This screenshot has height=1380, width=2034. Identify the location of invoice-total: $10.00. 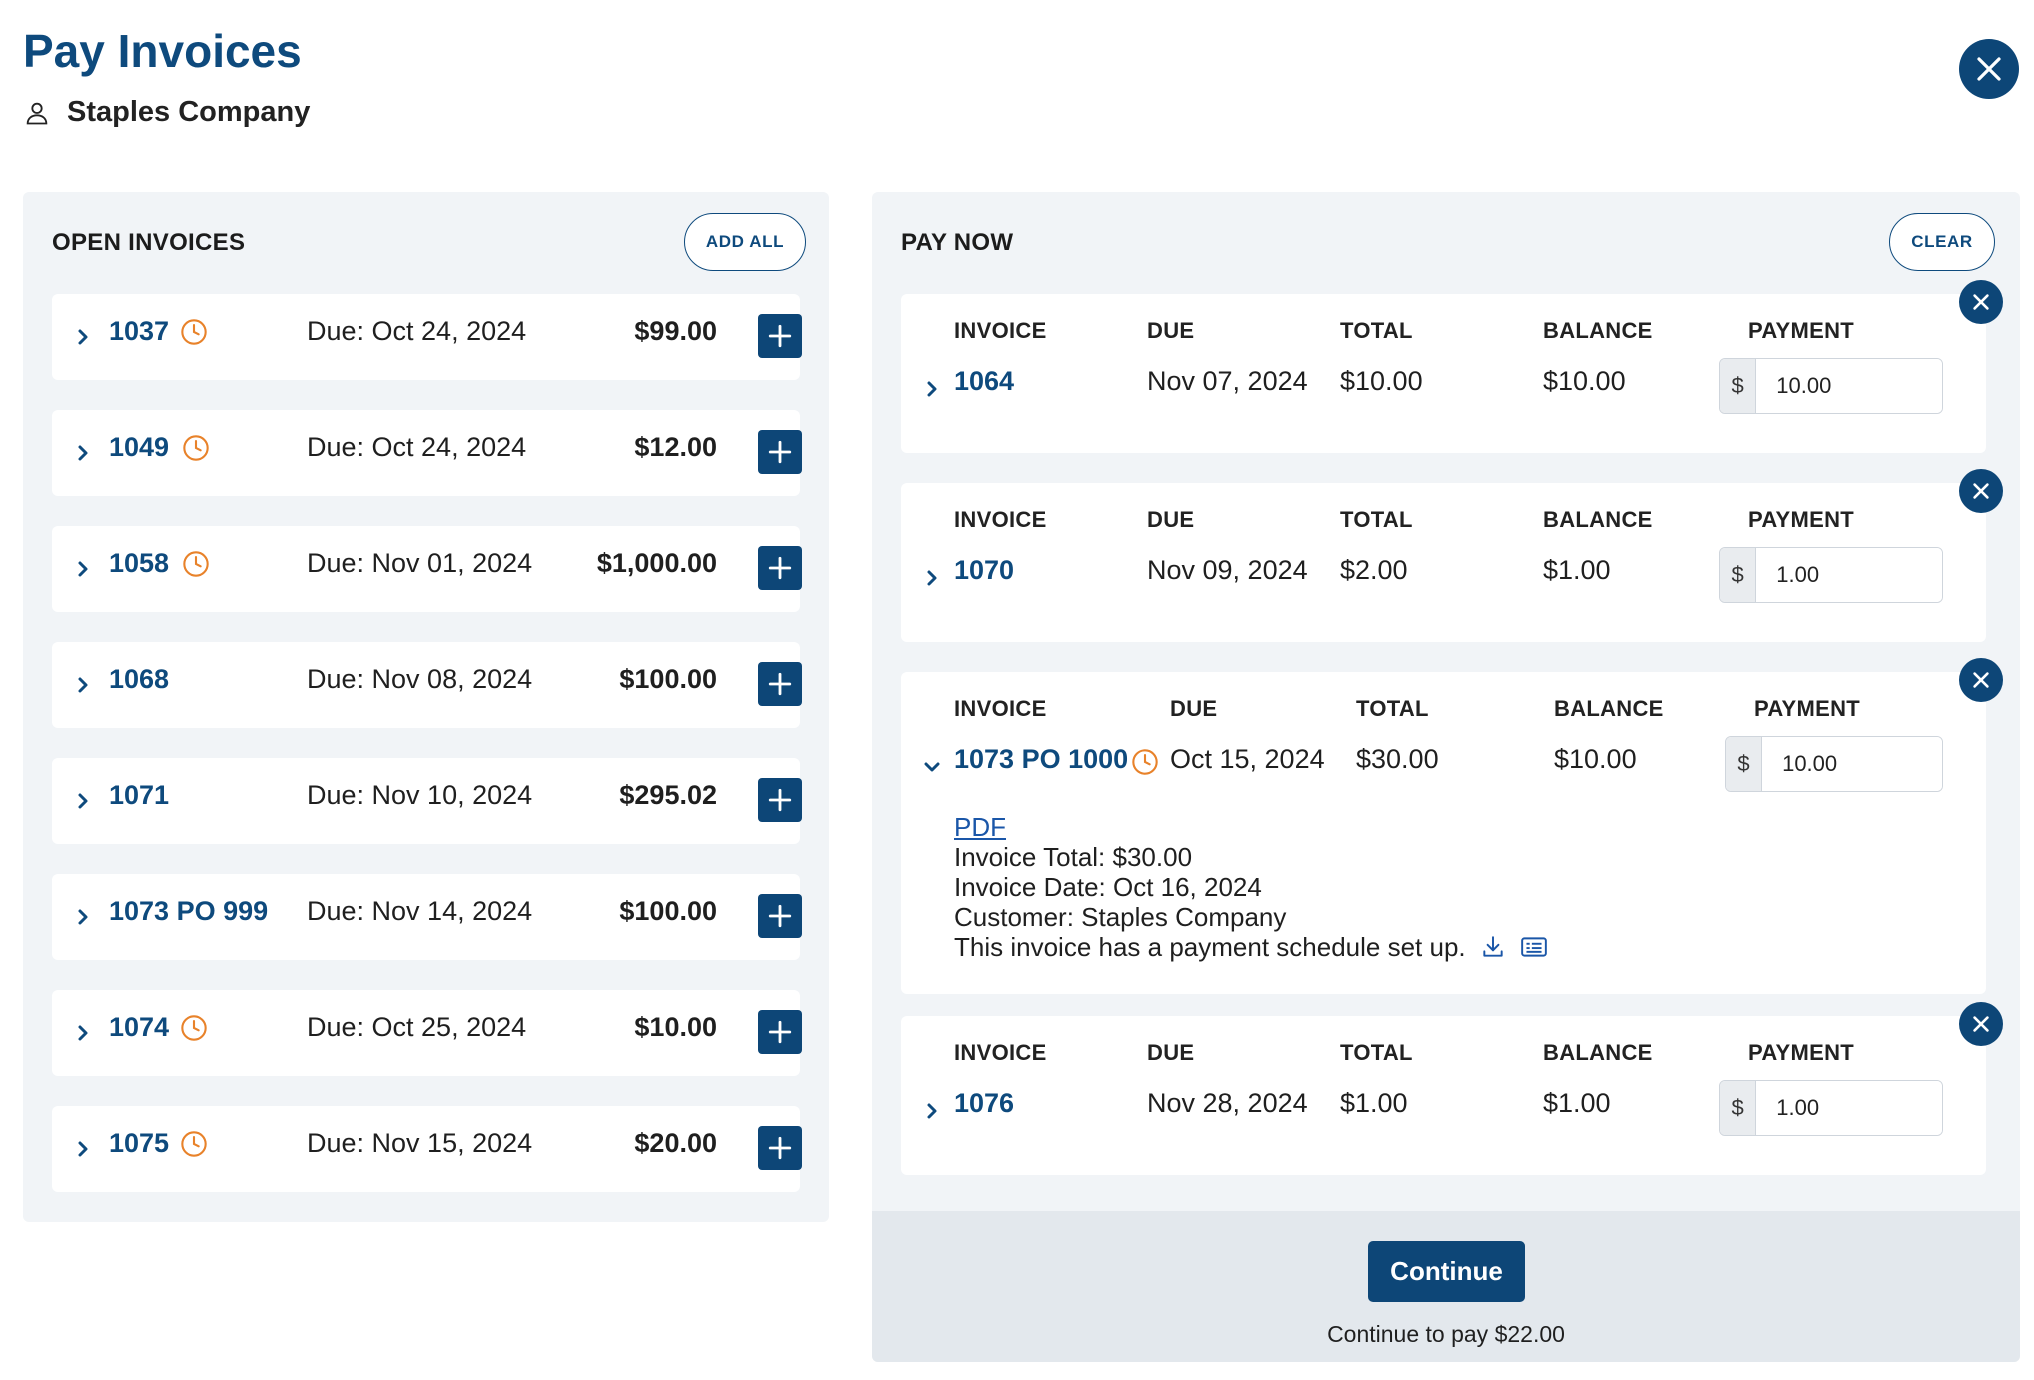
(1381, 381).